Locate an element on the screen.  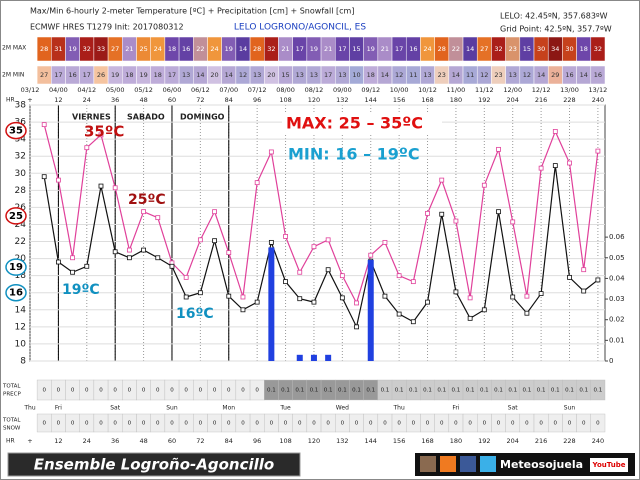
row-label: 2M MIN is located at coordinates (13, 75).